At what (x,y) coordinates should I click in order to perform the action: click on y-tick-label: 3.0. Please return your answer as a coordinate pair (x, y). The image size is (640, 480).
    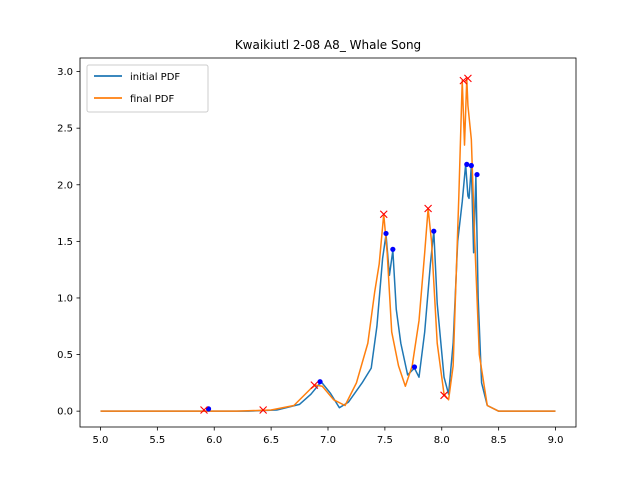
    Looking at the image, I should click on (65, 72).